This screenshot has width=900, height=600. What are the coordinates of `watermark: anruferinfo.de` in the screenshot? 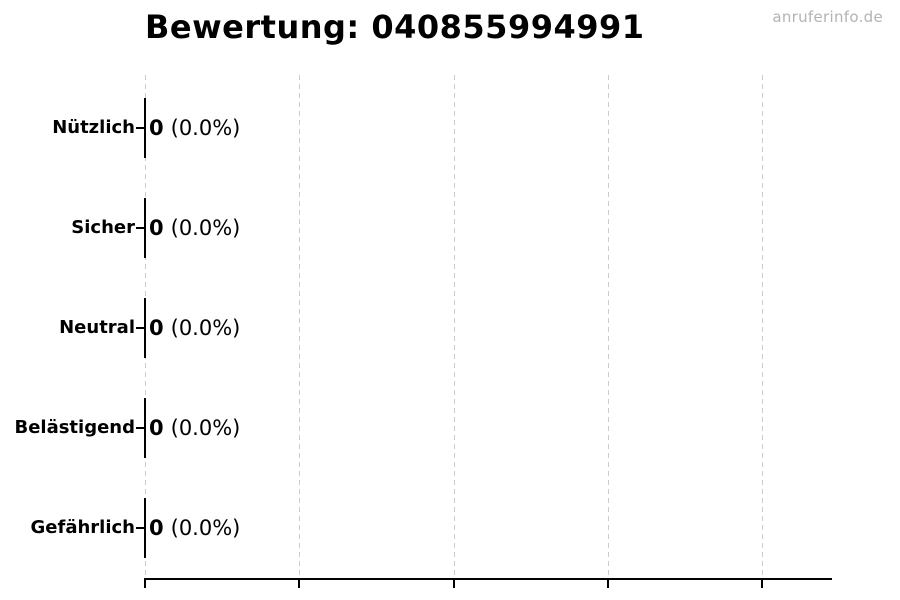 It's located at (827, 17).